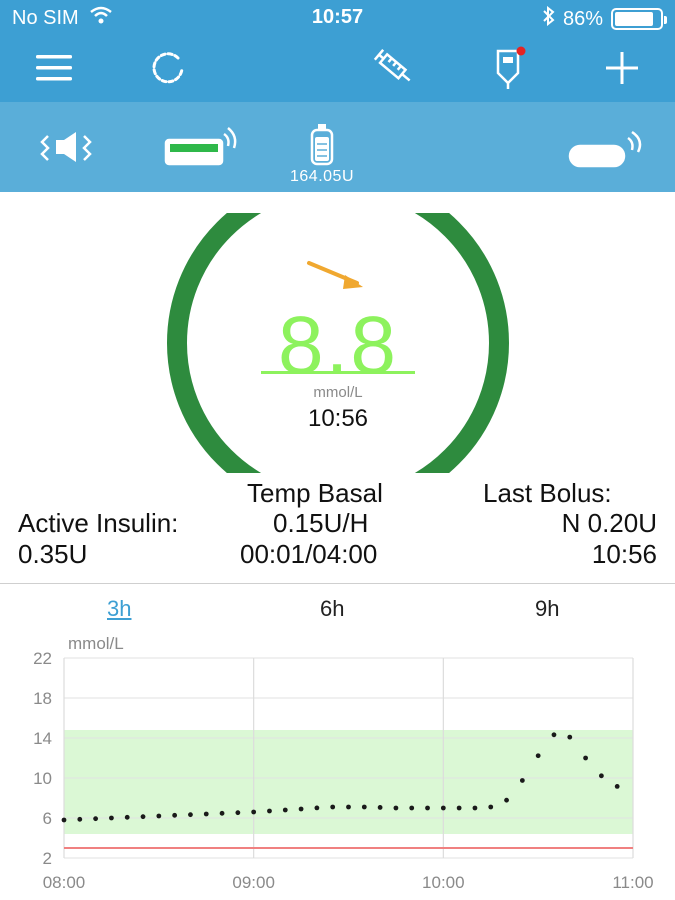 This screenshot has width=675, height=900. I want to click on carrier-label: No SIM, so click(45, 17).